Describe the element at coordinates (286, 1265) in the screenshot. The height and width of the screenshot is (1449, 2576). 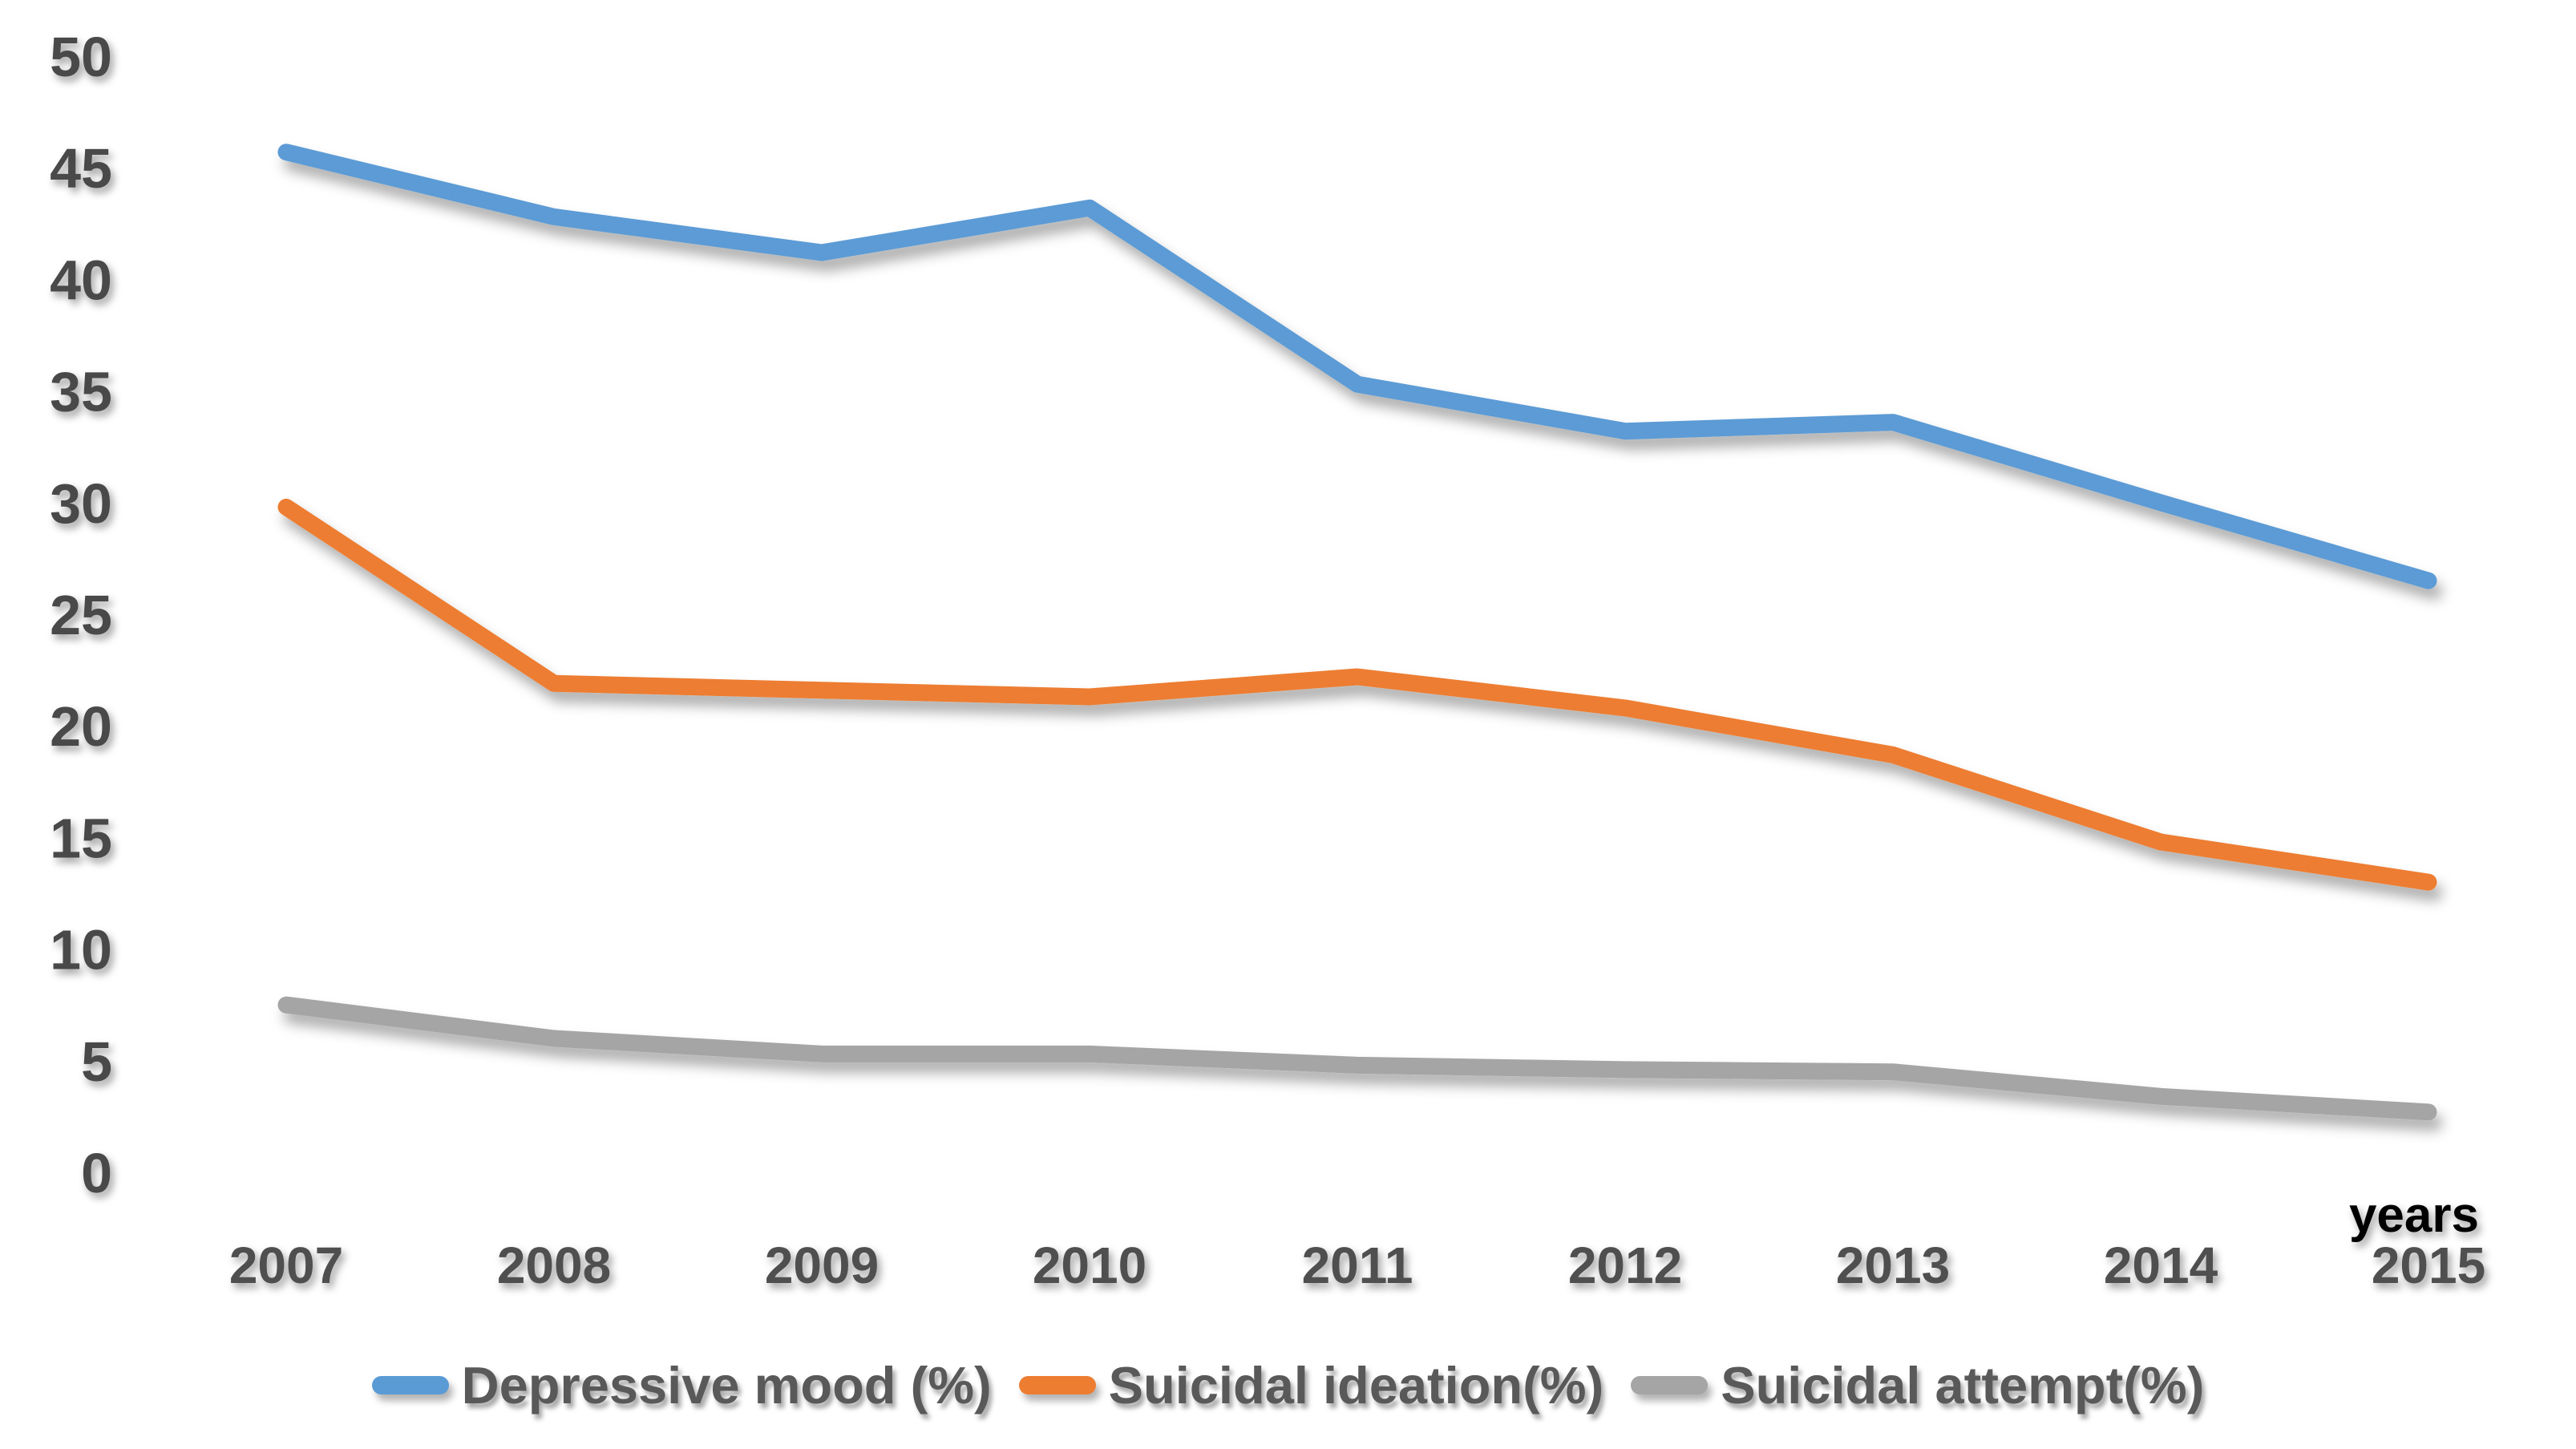
I see `x-tick-label-2007: 2007` at that location.